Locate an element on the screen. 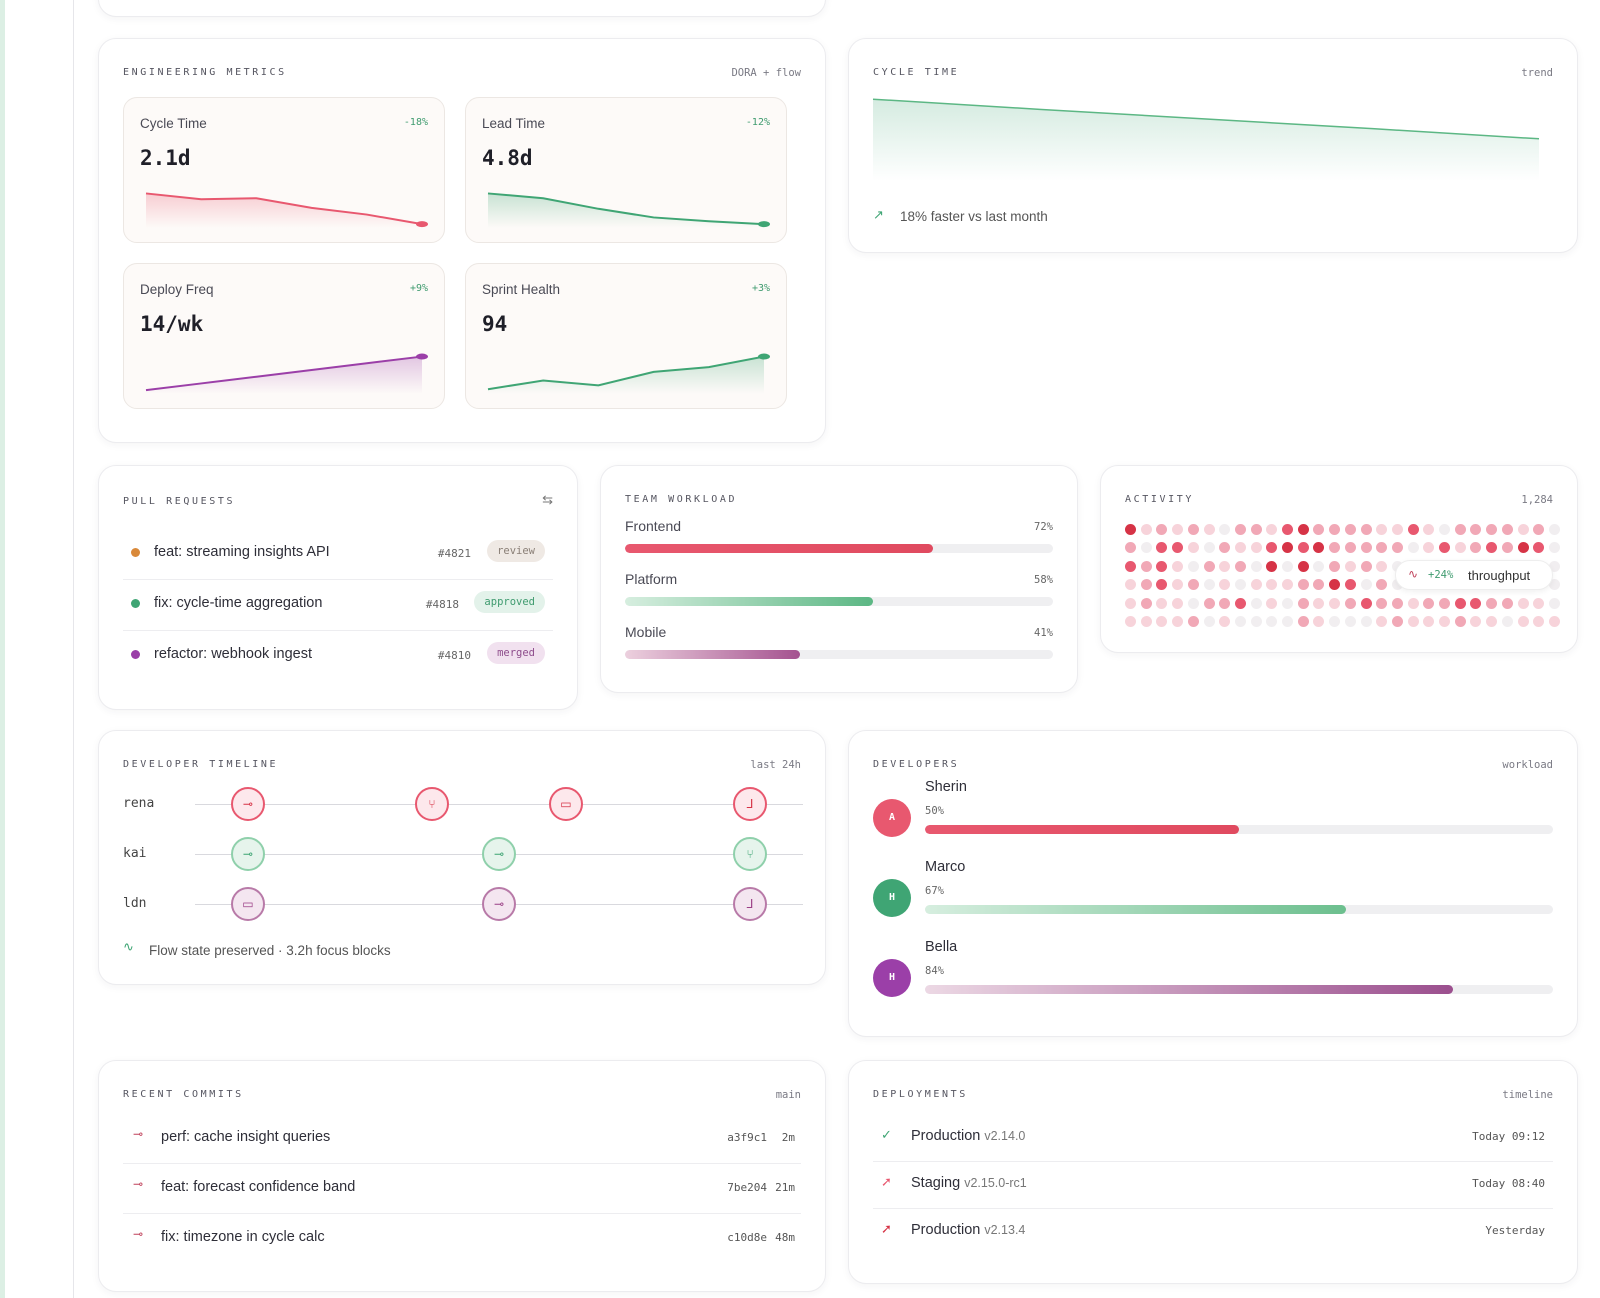  metric-tile: Sprint Health +3% 94 is located at coordinates (626, 336).